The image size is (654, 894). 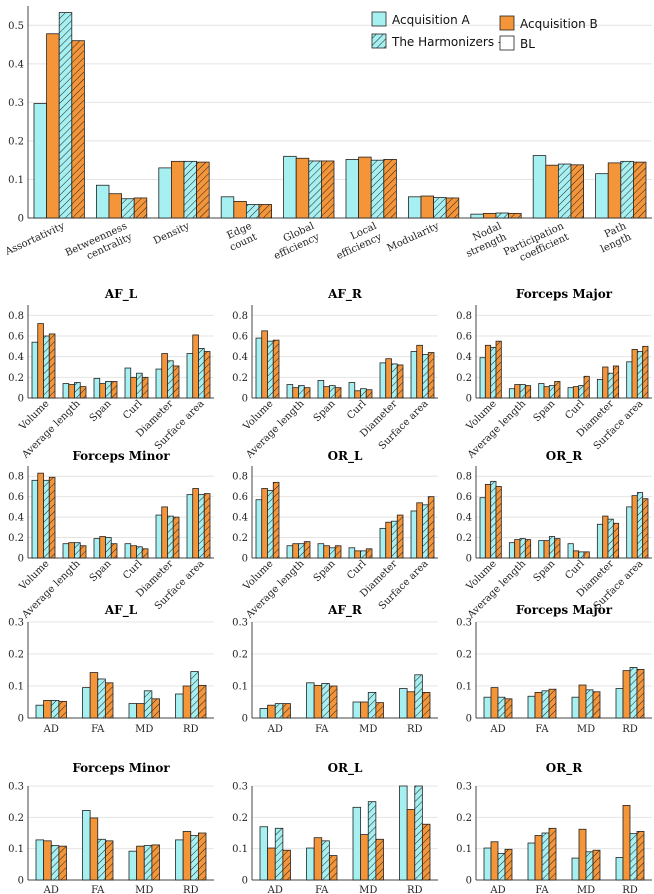 What do you see at coordinates (194, 694) in the screenshot?
I see `bar-the-harmonizers-1-rd-hatch` at bounding box center [194, 694].